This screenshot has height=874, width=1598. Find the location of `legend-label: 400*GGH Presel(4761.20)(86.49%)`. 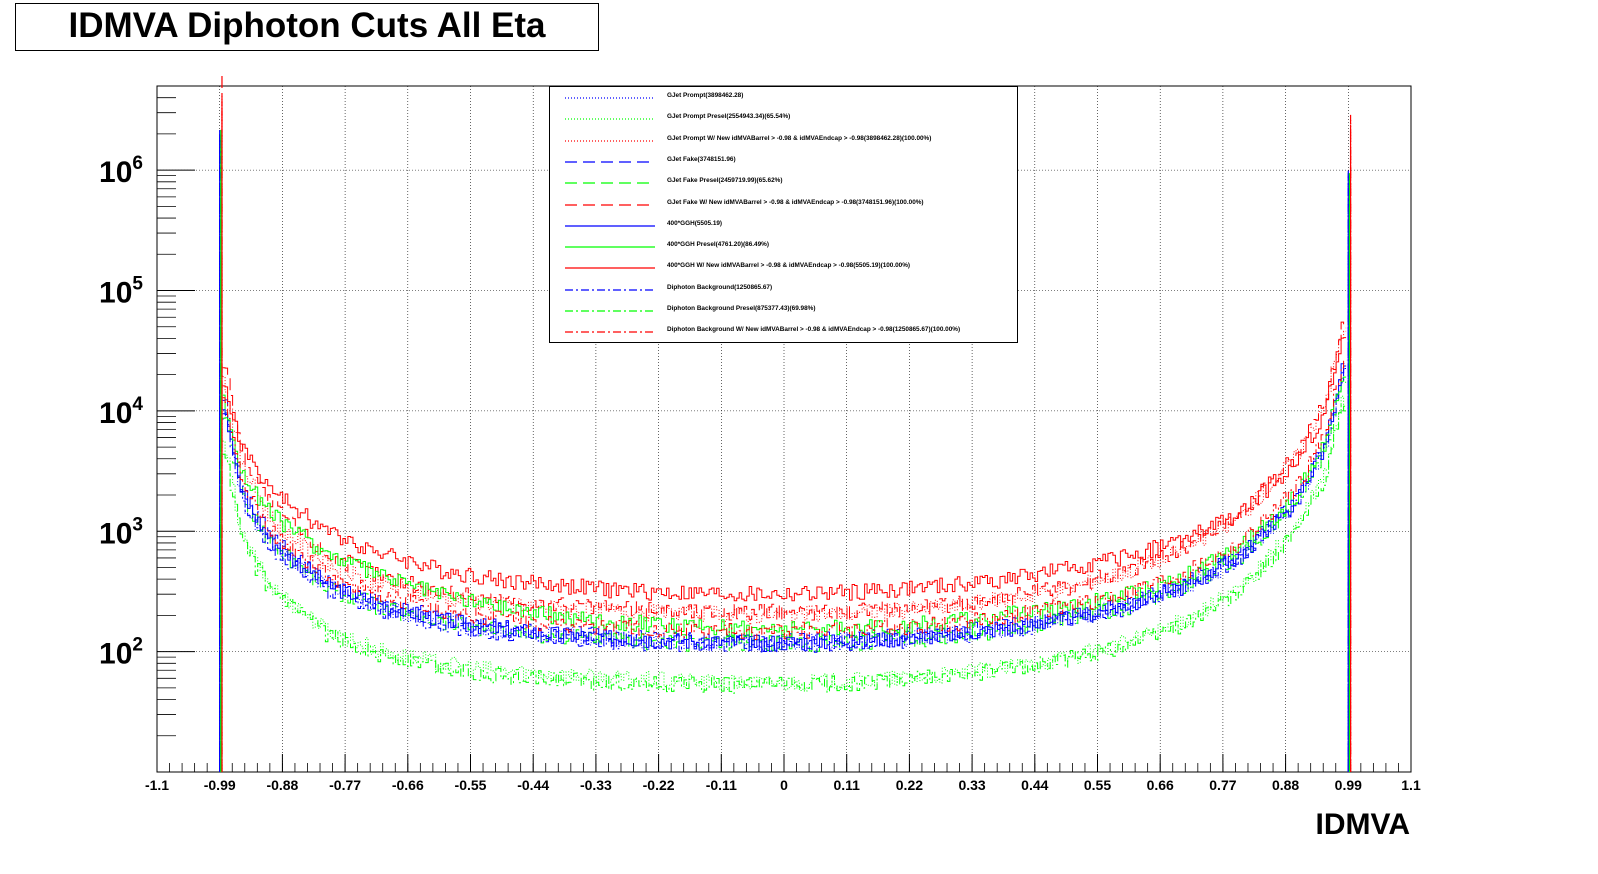

legend-label: 400*GGH Presel(4761.20)(86.49%) is located at coordinates (718, 245).